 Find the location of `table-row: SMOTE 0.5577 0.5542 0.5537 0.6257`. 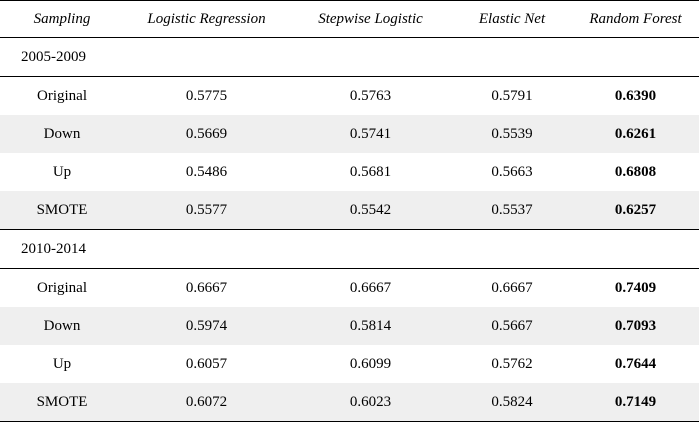

table-row: SMOTE 0.5577 0.5542 0.5537 0.6257 is located at coordinates (349, 210).